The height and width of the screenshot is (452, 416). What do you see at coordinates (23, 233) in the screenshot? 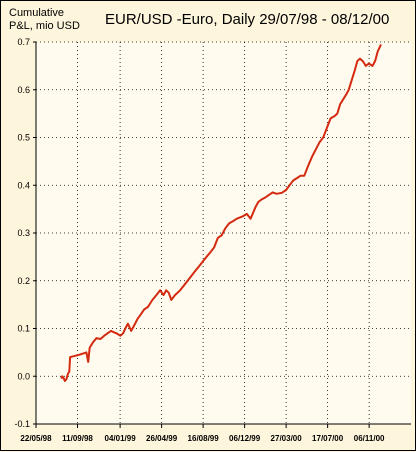
I see `y-tick-label: 0.3` at bounding box center [23, 233].